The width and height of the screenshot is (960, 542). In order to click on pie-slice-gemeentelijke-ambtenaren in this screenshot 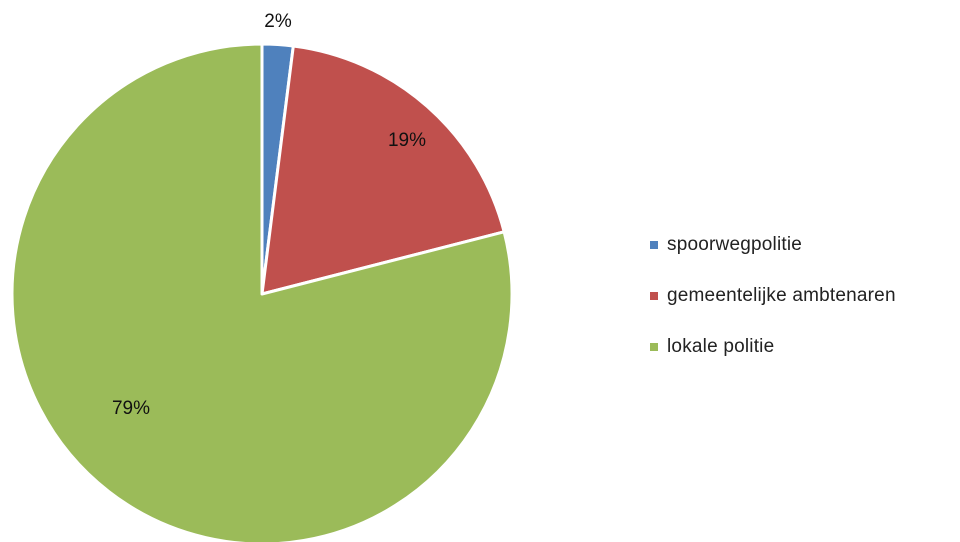, I will do `click(383, 170)`.